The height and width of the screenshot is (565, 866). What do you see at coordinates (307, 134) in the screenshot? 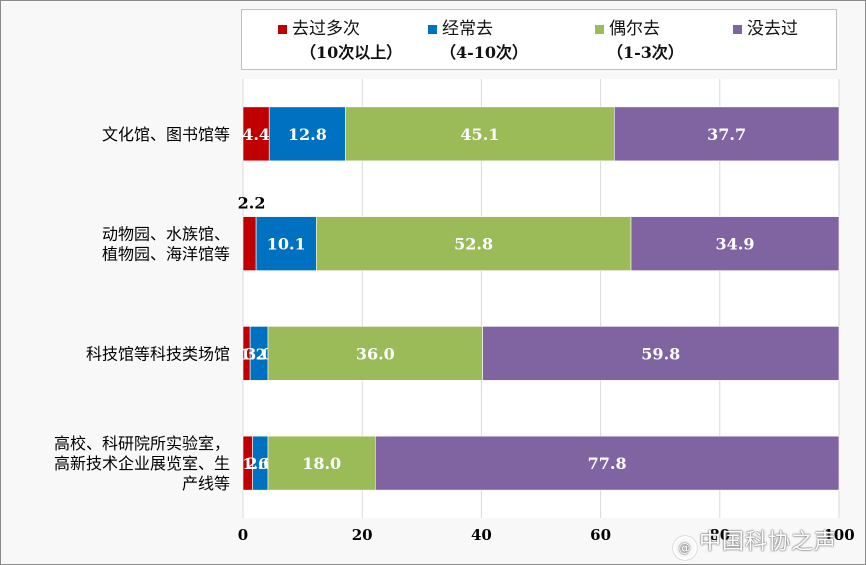
I see `data-label-0-1: 12.8` at bounding box center [307, 134].